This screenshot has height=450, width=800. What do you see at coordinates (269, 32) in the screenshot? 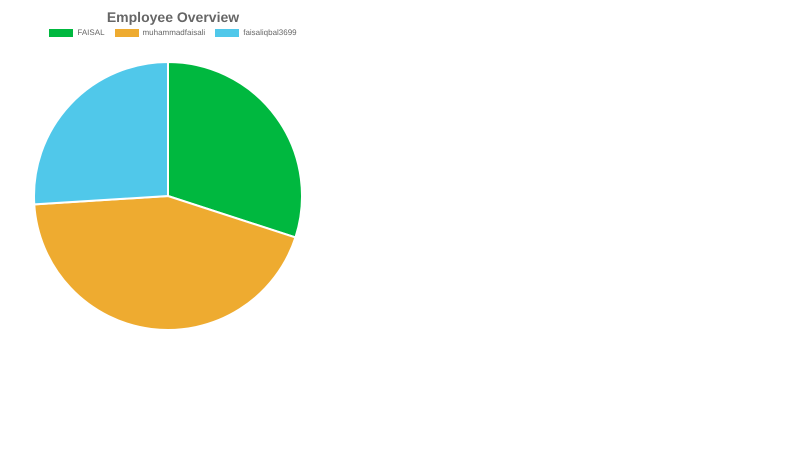
I see `legend-label: faisaliqbal3699` at bounding box center [269, 32].